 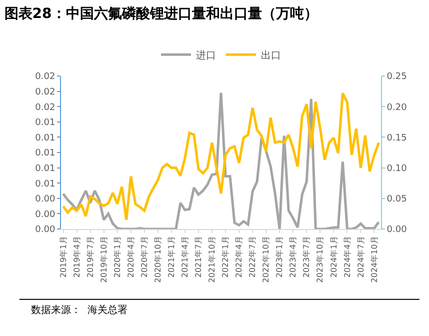 I want to click on x-tick-label: 2019年4月, so click(x=77, y=257).